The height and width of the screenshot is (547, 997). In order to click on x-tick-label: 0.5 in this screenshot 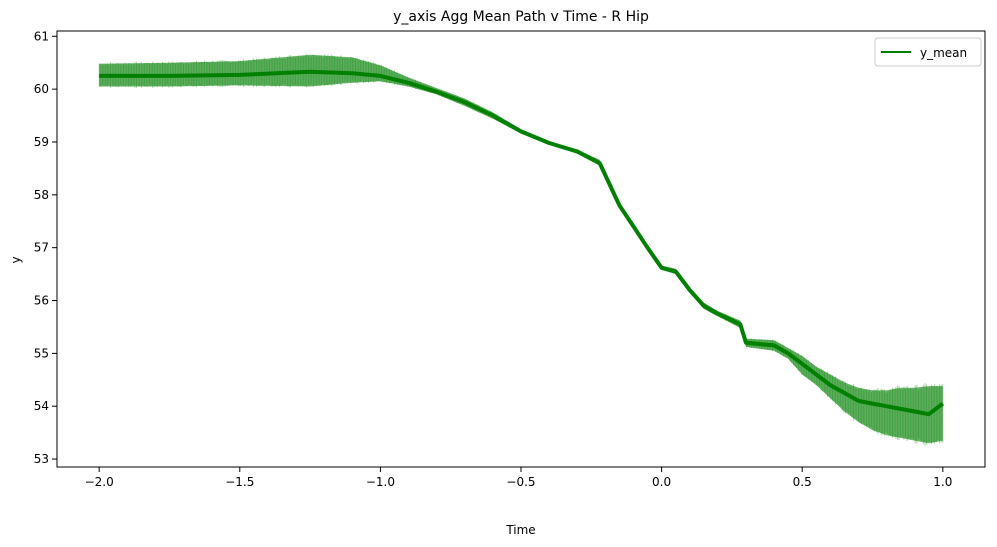, I will do `click(802, 482)`.